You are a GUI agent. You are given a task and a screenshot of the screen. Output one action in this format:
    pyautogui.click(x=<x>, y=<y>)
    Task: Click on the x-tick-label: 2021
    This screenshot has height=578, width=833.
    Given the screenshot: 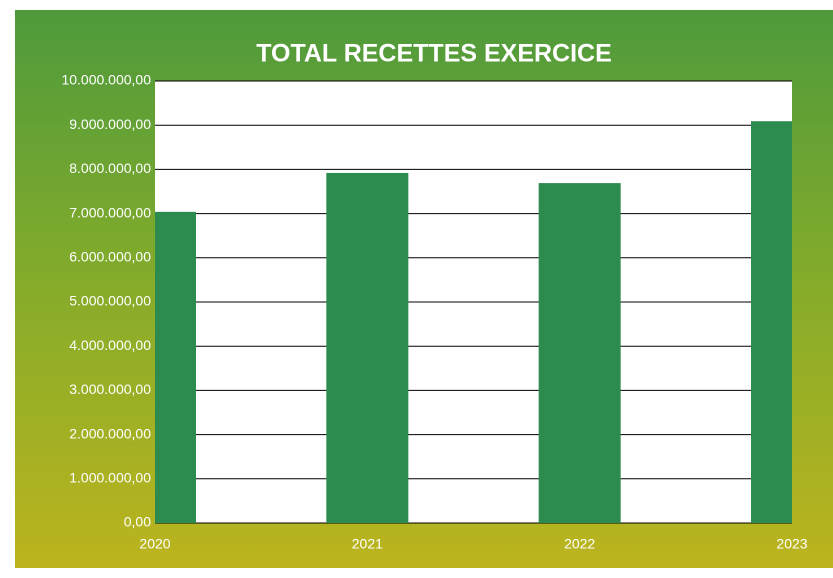 What is the action you would take?
    pyautogui.click(x=367, y=544)
    